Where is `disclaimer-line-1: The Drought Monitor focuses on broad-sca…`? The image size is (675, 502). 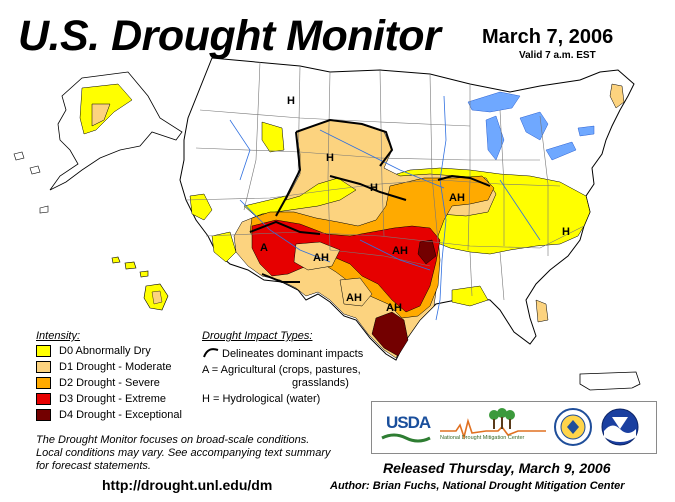
disclaimer-line-1: The Drought Monitor focuses on broad-sca… is located at coordinates (173, 440).